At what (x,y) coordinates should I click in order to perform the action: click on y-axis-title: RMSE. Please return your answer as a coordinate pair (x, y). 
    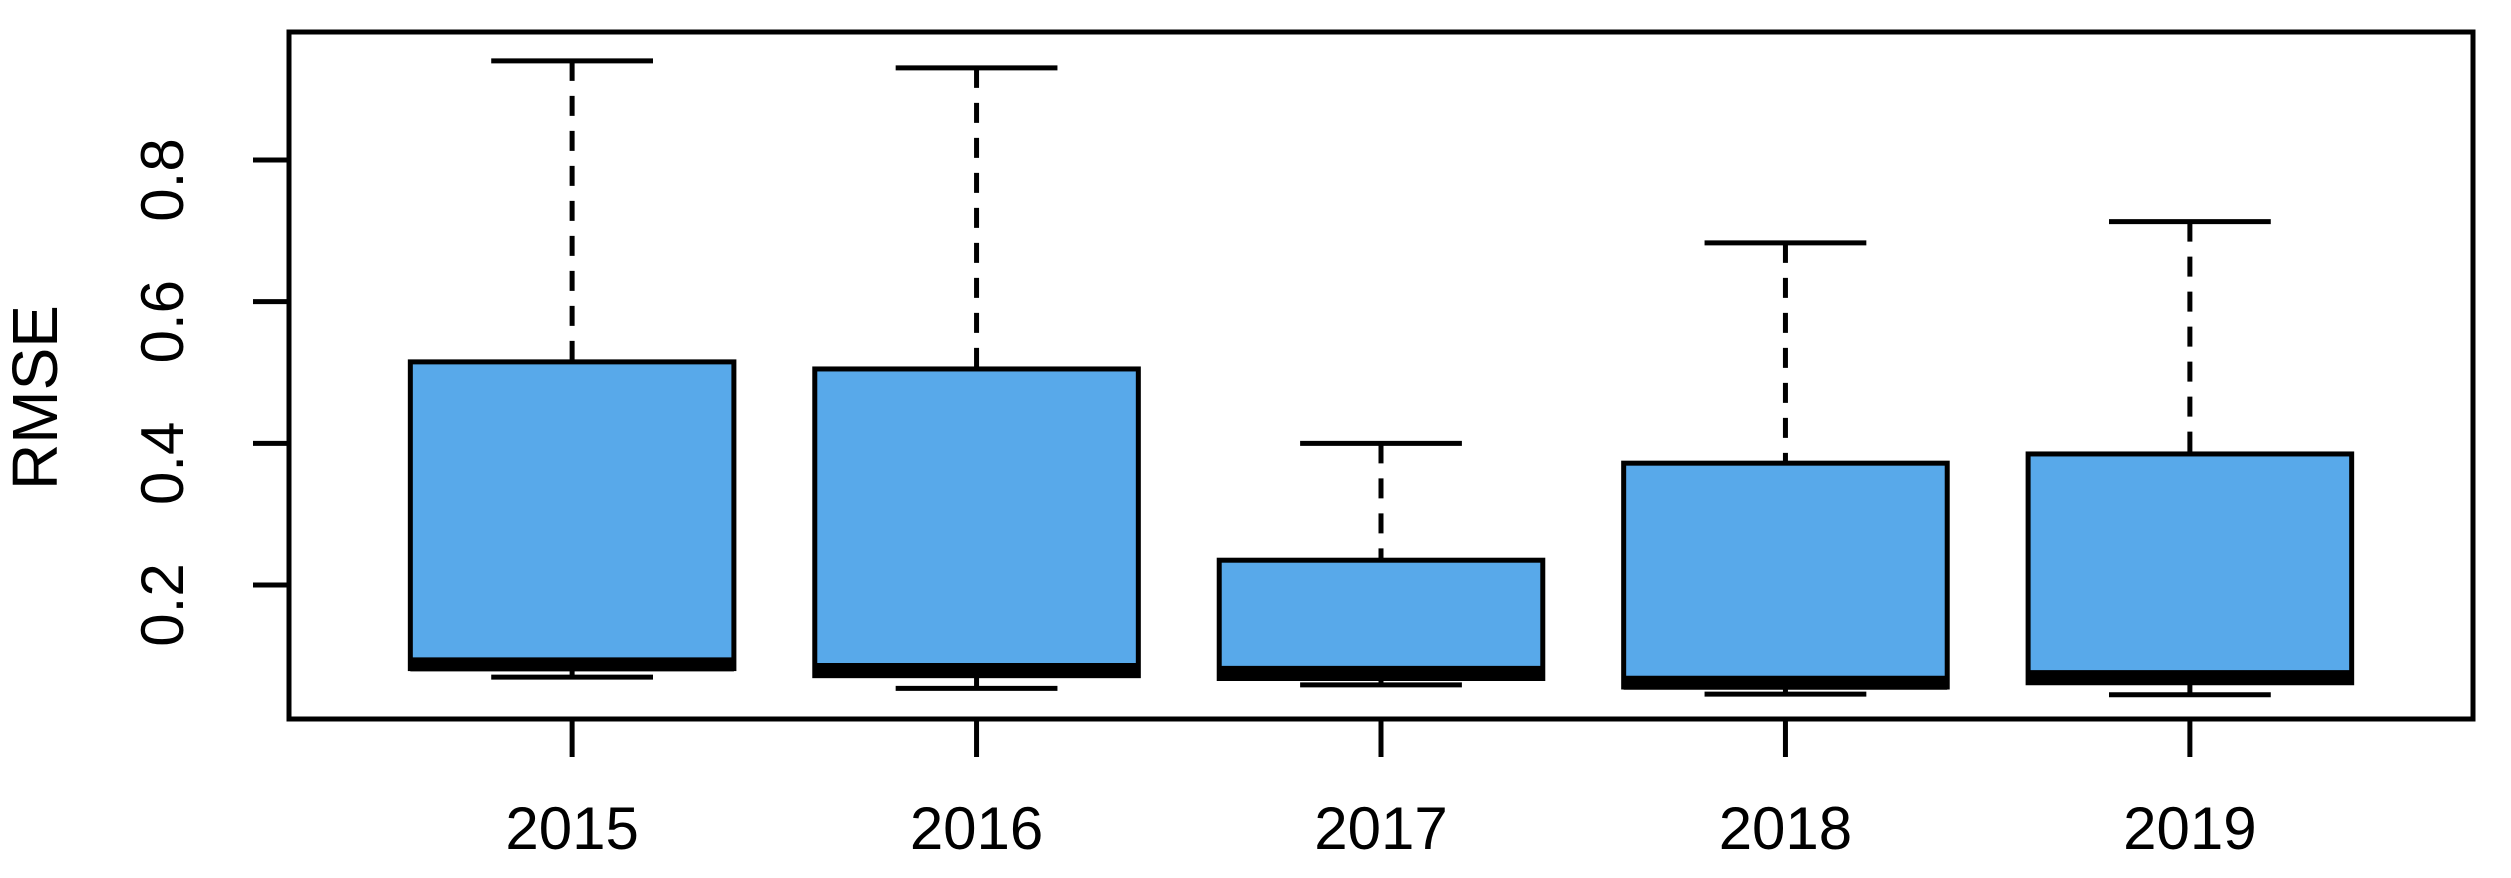
    Looking at the image, I should click on (35, 397).